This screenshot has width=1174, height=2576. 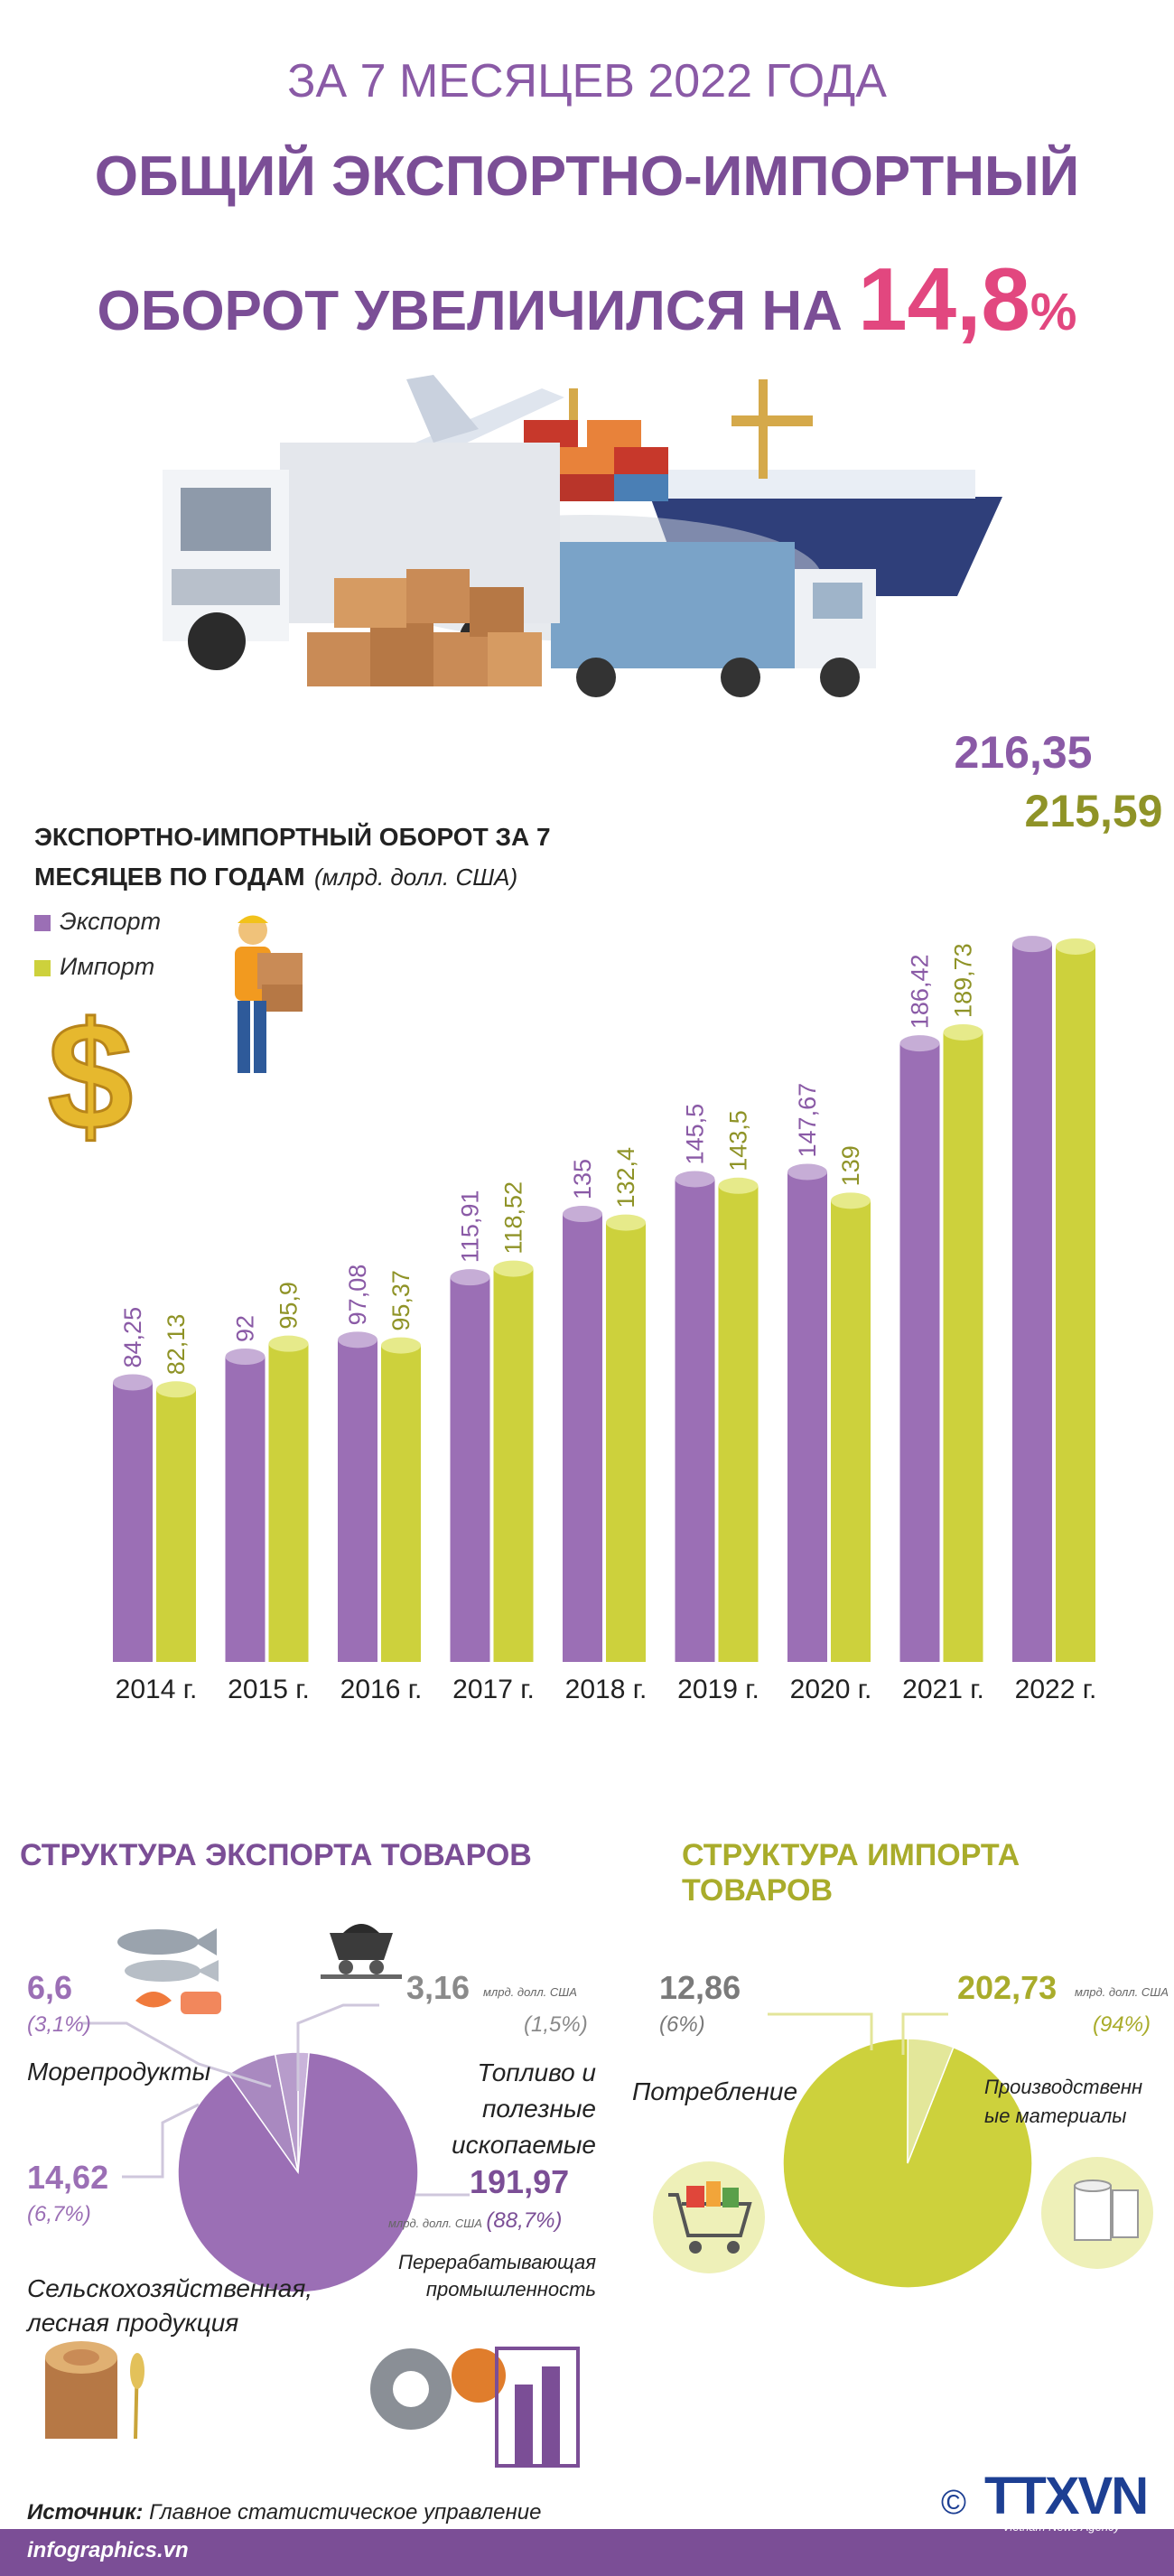 What do you see at coordinates (111, 921) in the screenshot?
I see `legend-label-export: Экспорт` at bounding box center [111, 921].